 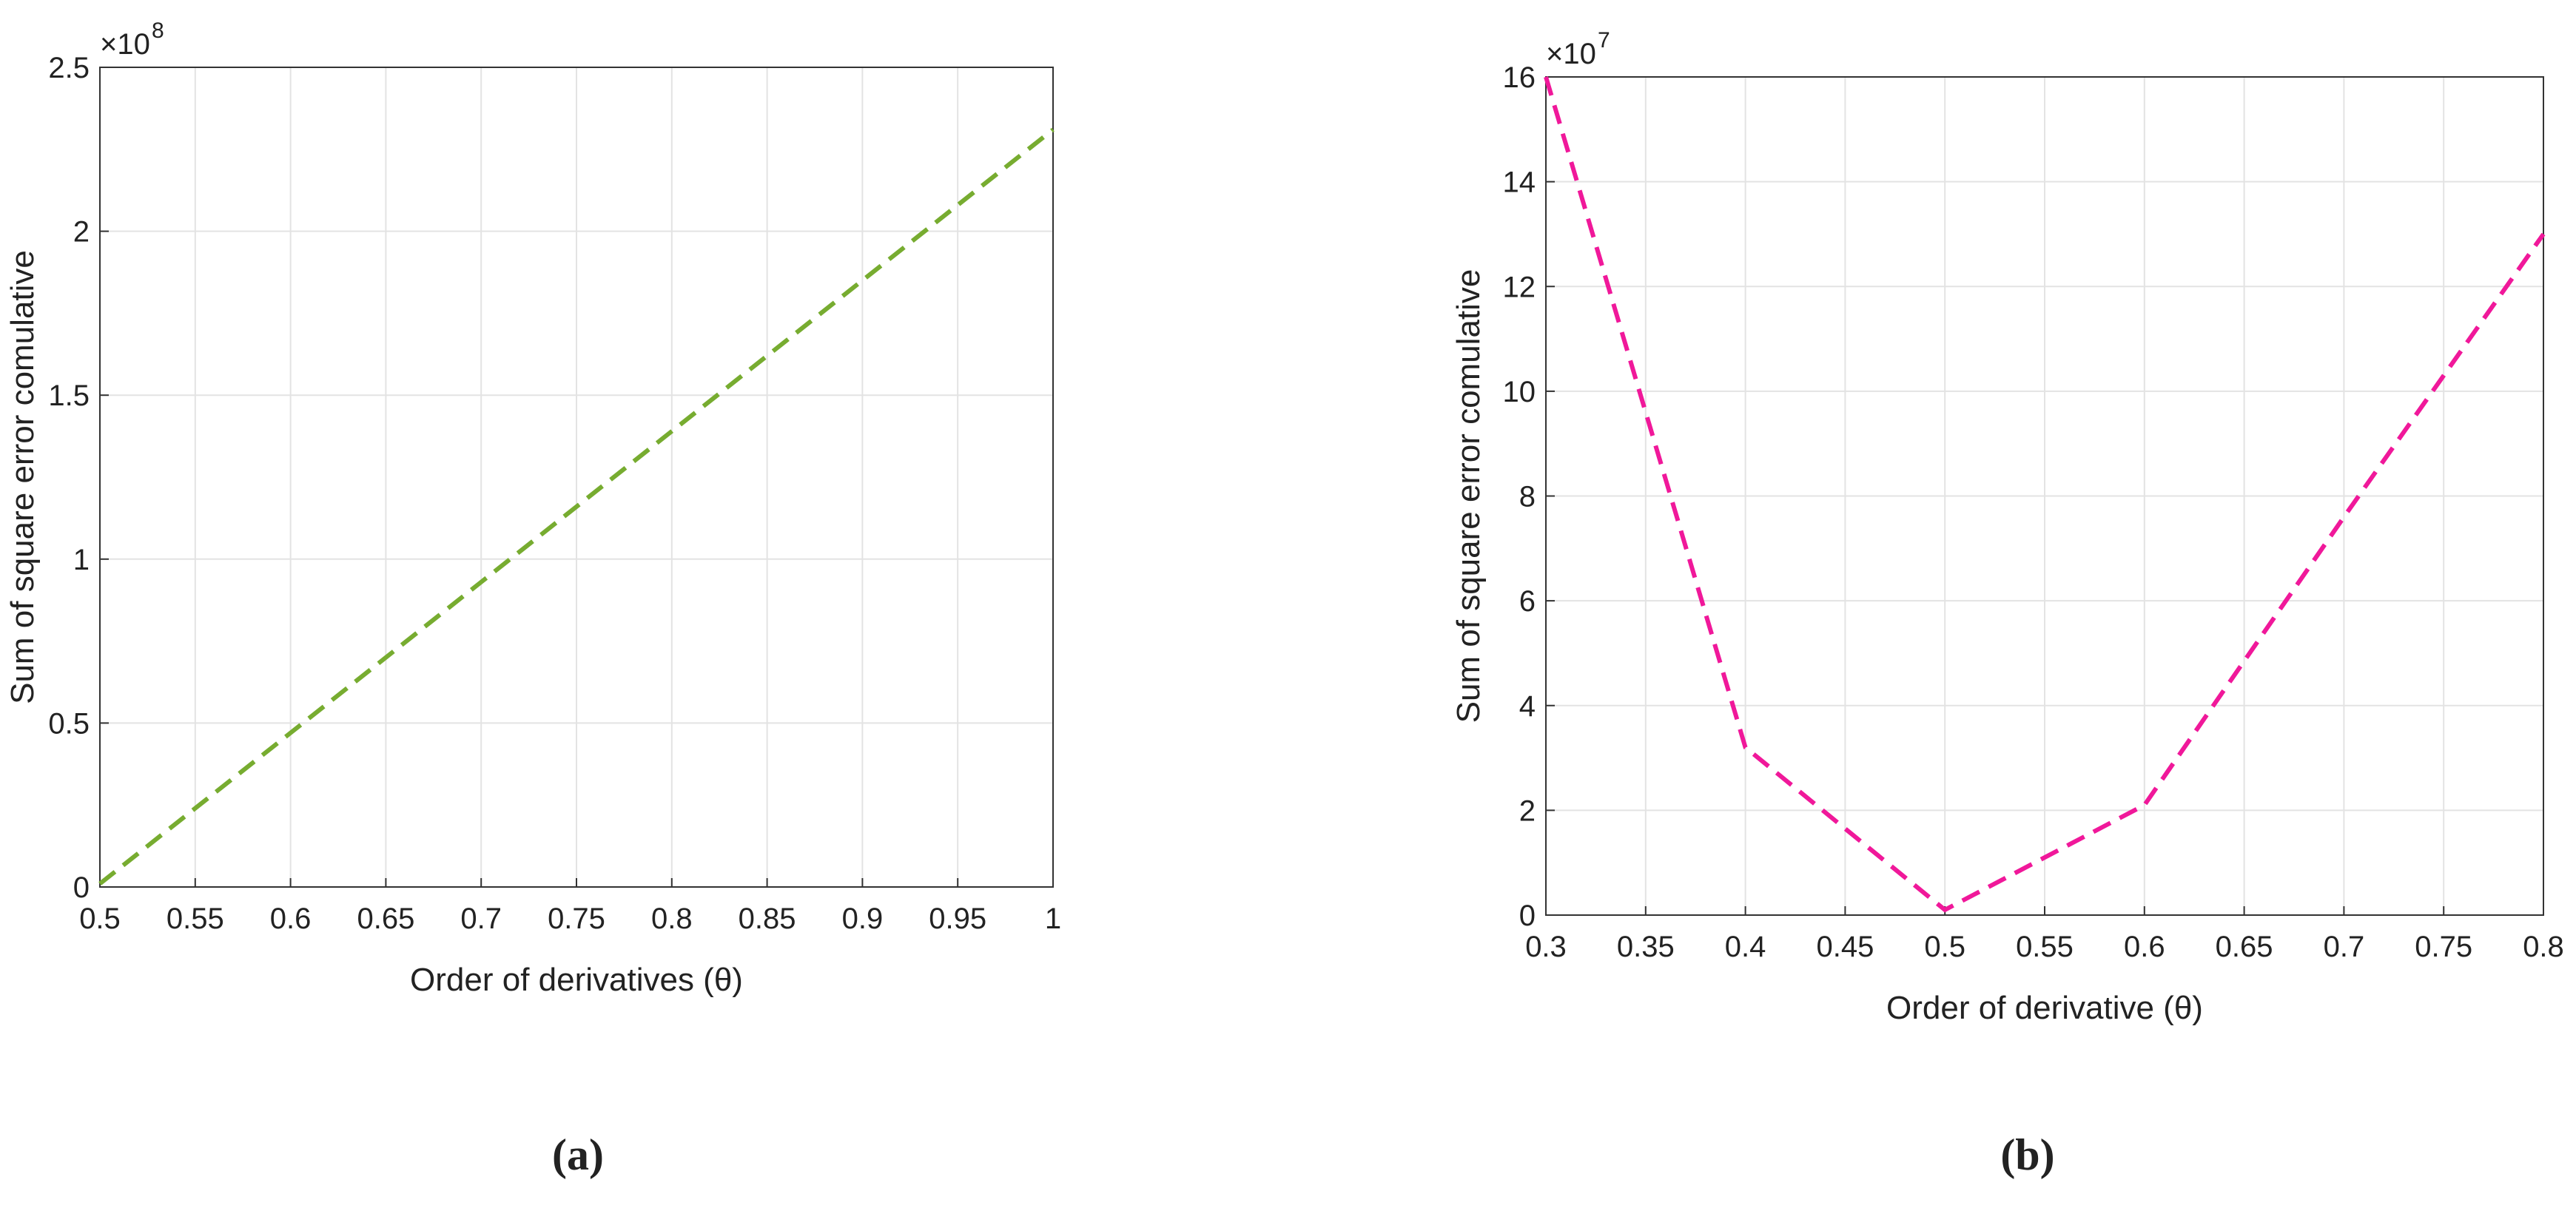 I want to click on y-multiplier-exponent: 8, so click(x=158, y=30).